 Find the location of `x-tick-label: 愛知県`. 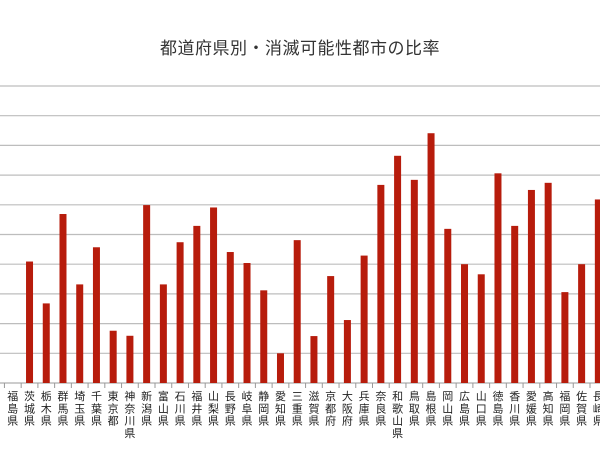

x-tick-label: 愛知県 is located at coordinates (280, 409).